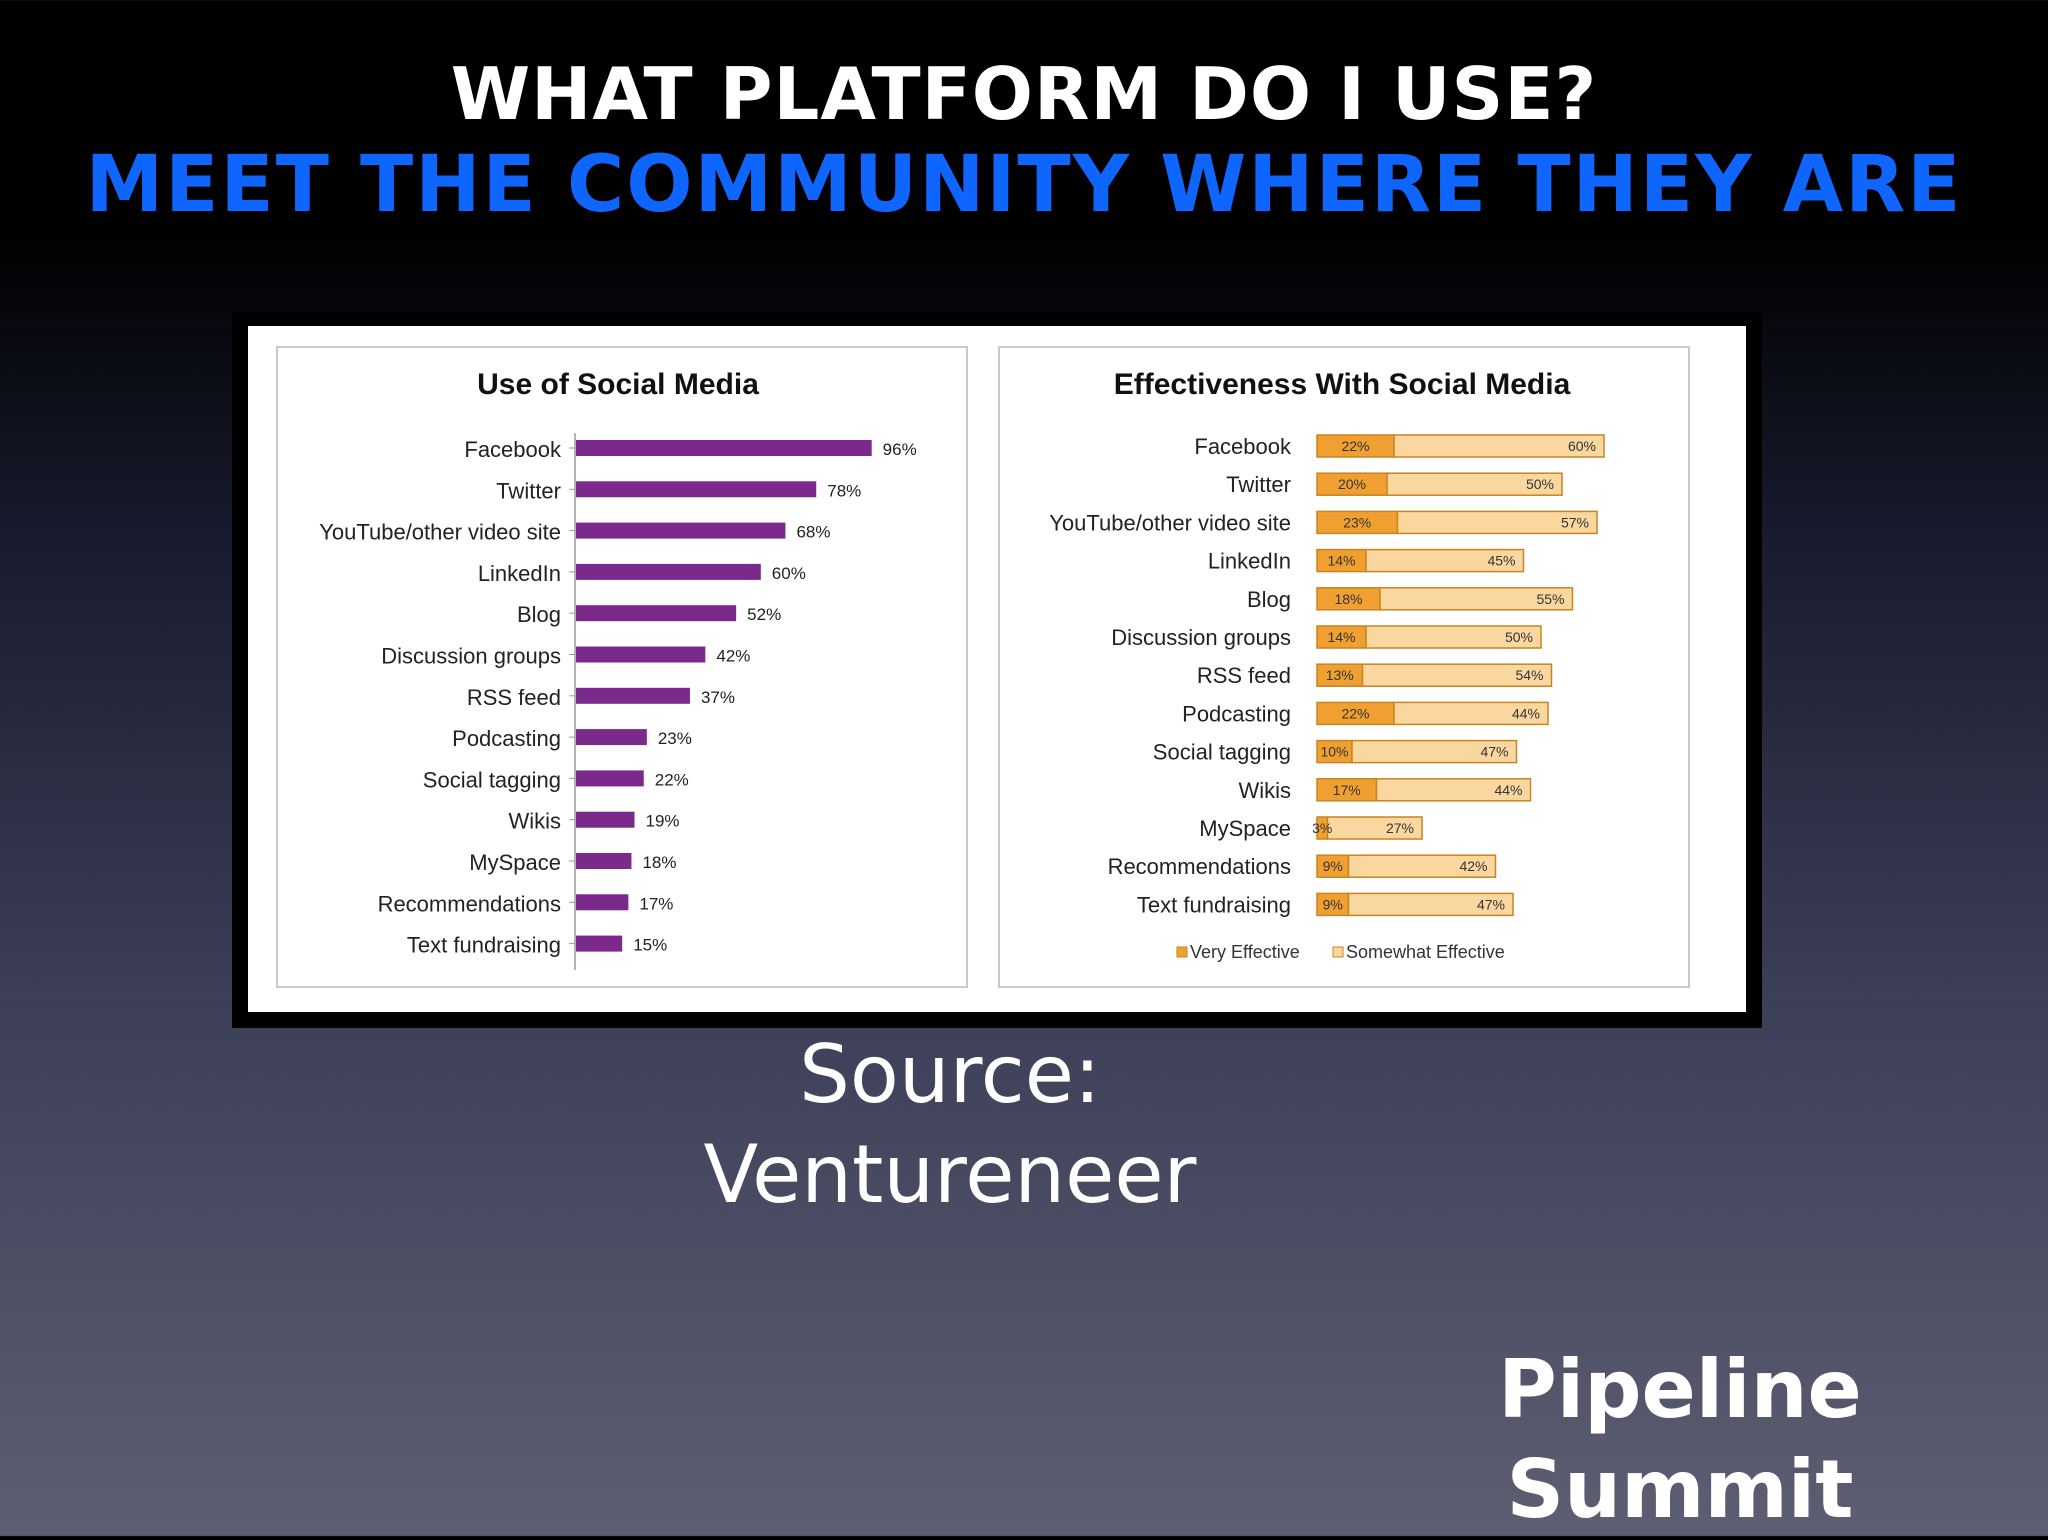 This screenshot has height=1540, width=2048. What do you see at coordinates (519, 573) in the screenshot?
I see `usage-category-label: LinkedIn` at bounding box center [519, 573].